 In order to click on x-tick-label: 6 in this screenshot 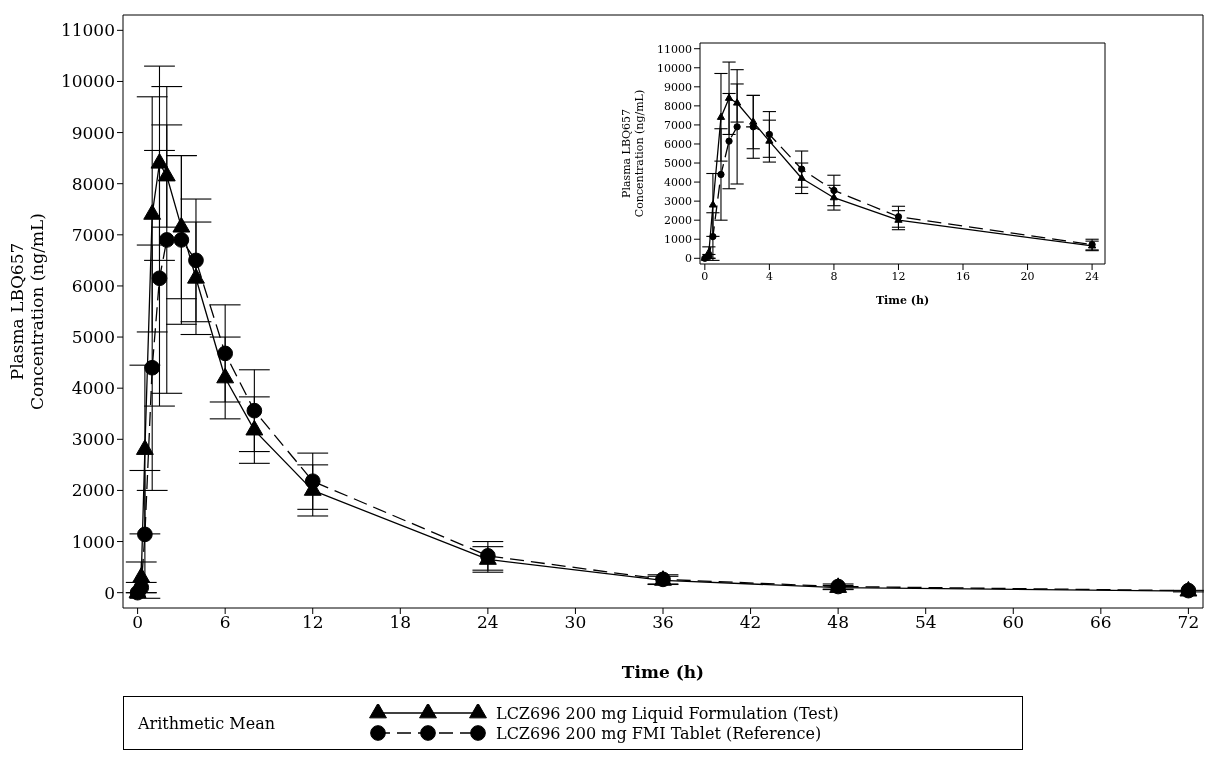, I will do `click(225, 622)`.